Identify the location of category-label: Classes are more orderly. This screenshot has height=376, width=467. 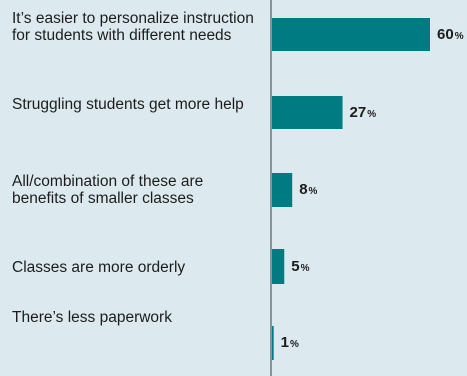
(99, 267).